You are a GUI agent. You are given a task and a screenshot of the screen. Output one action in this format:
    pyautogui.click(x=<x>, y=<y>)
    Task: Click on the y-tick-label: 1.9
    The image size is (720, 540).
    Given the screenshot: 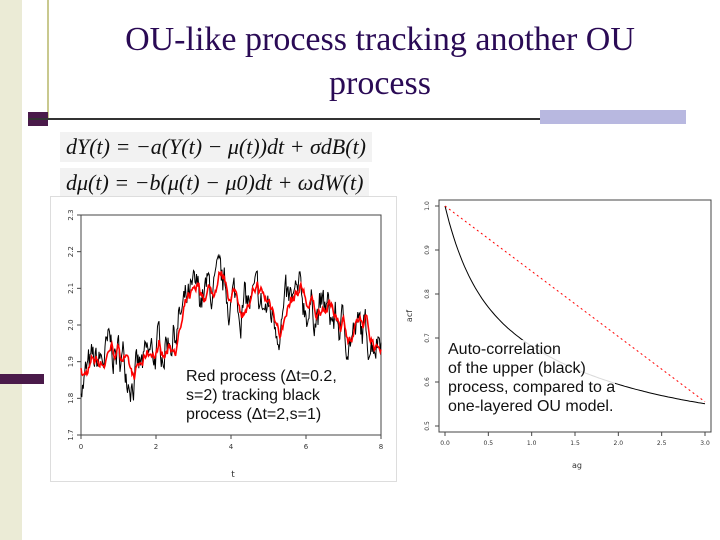 What is the action you would take?
    pyautogui.click(x=71, y=361)
    